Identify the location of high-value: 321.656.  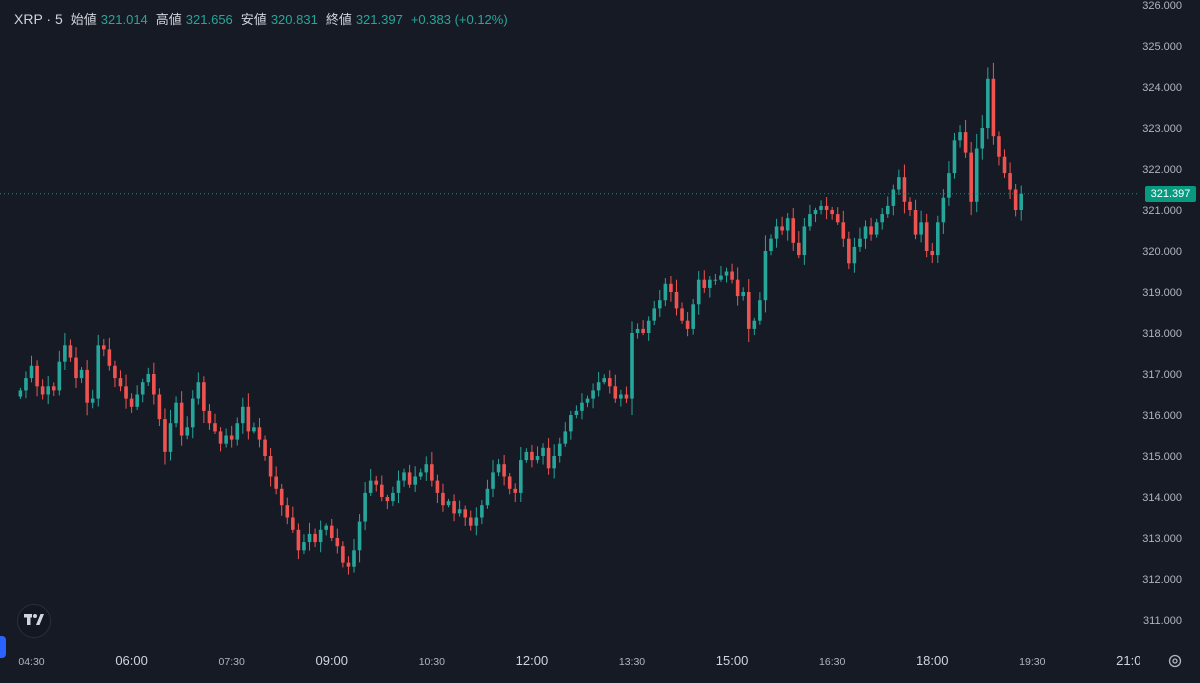
(209, 19).